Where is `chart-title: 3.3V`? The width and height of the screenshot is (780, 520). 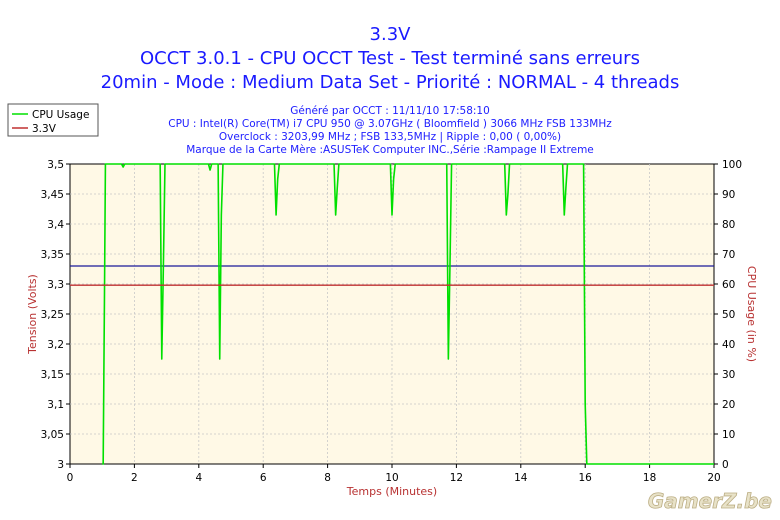
chart-title: 3.3V is located at coordinates (391, 34).